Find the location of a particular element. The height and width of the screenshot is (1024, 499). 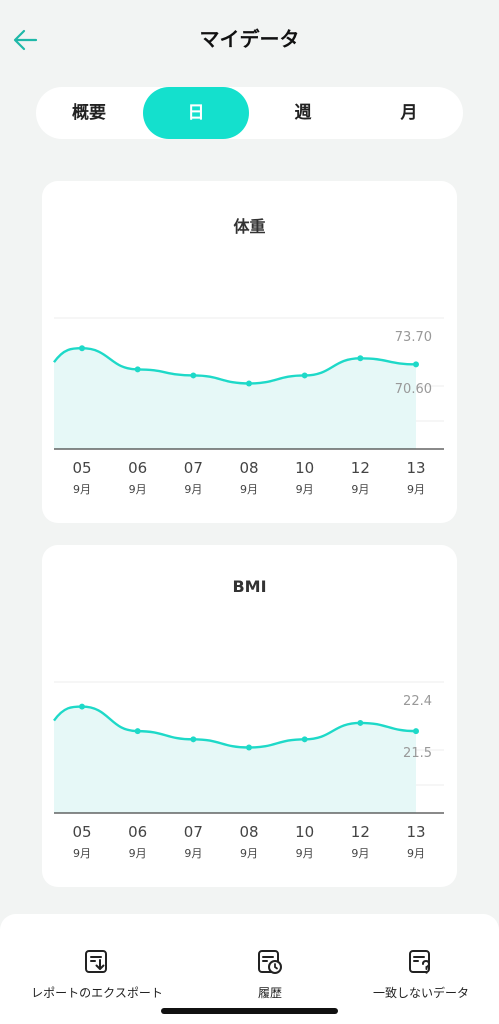

y-tick-label: 73.70 is located at coordinates (413, 337).